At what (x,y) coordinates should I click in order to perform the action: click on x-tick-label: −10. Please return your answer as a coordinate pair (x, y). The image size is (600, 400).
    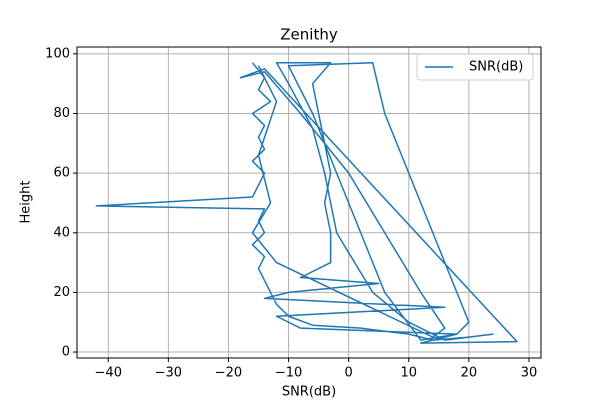
    Looking at the image, I should click on (288, 373).